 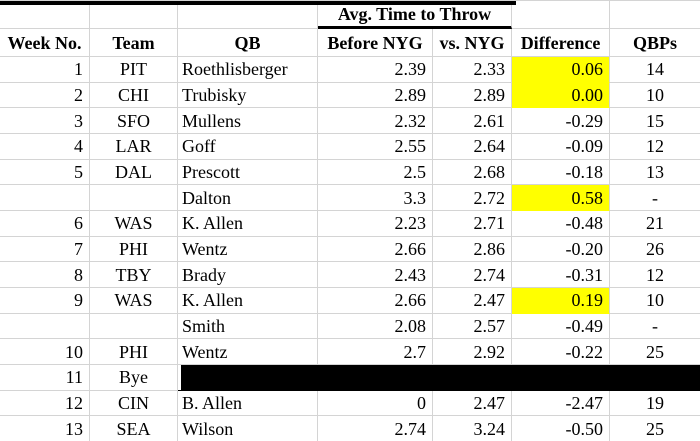 I want to click on cell-difference: 0.19, so click(x=561, y=300).